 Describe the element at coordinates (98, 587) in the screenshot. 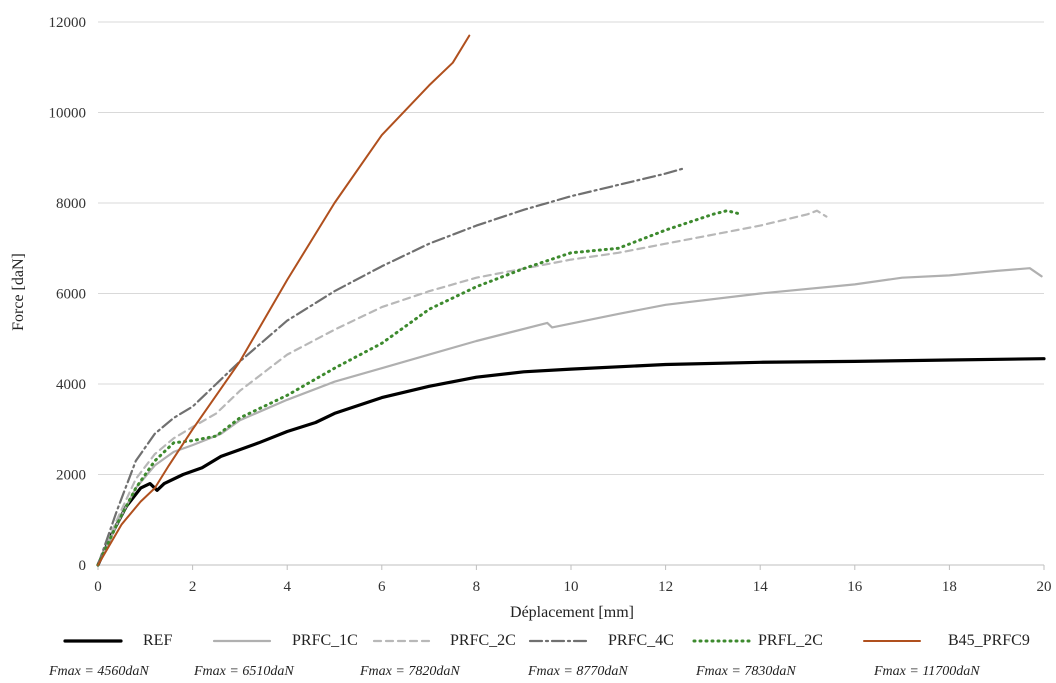

I see `x-tick-label: 0` at that location.